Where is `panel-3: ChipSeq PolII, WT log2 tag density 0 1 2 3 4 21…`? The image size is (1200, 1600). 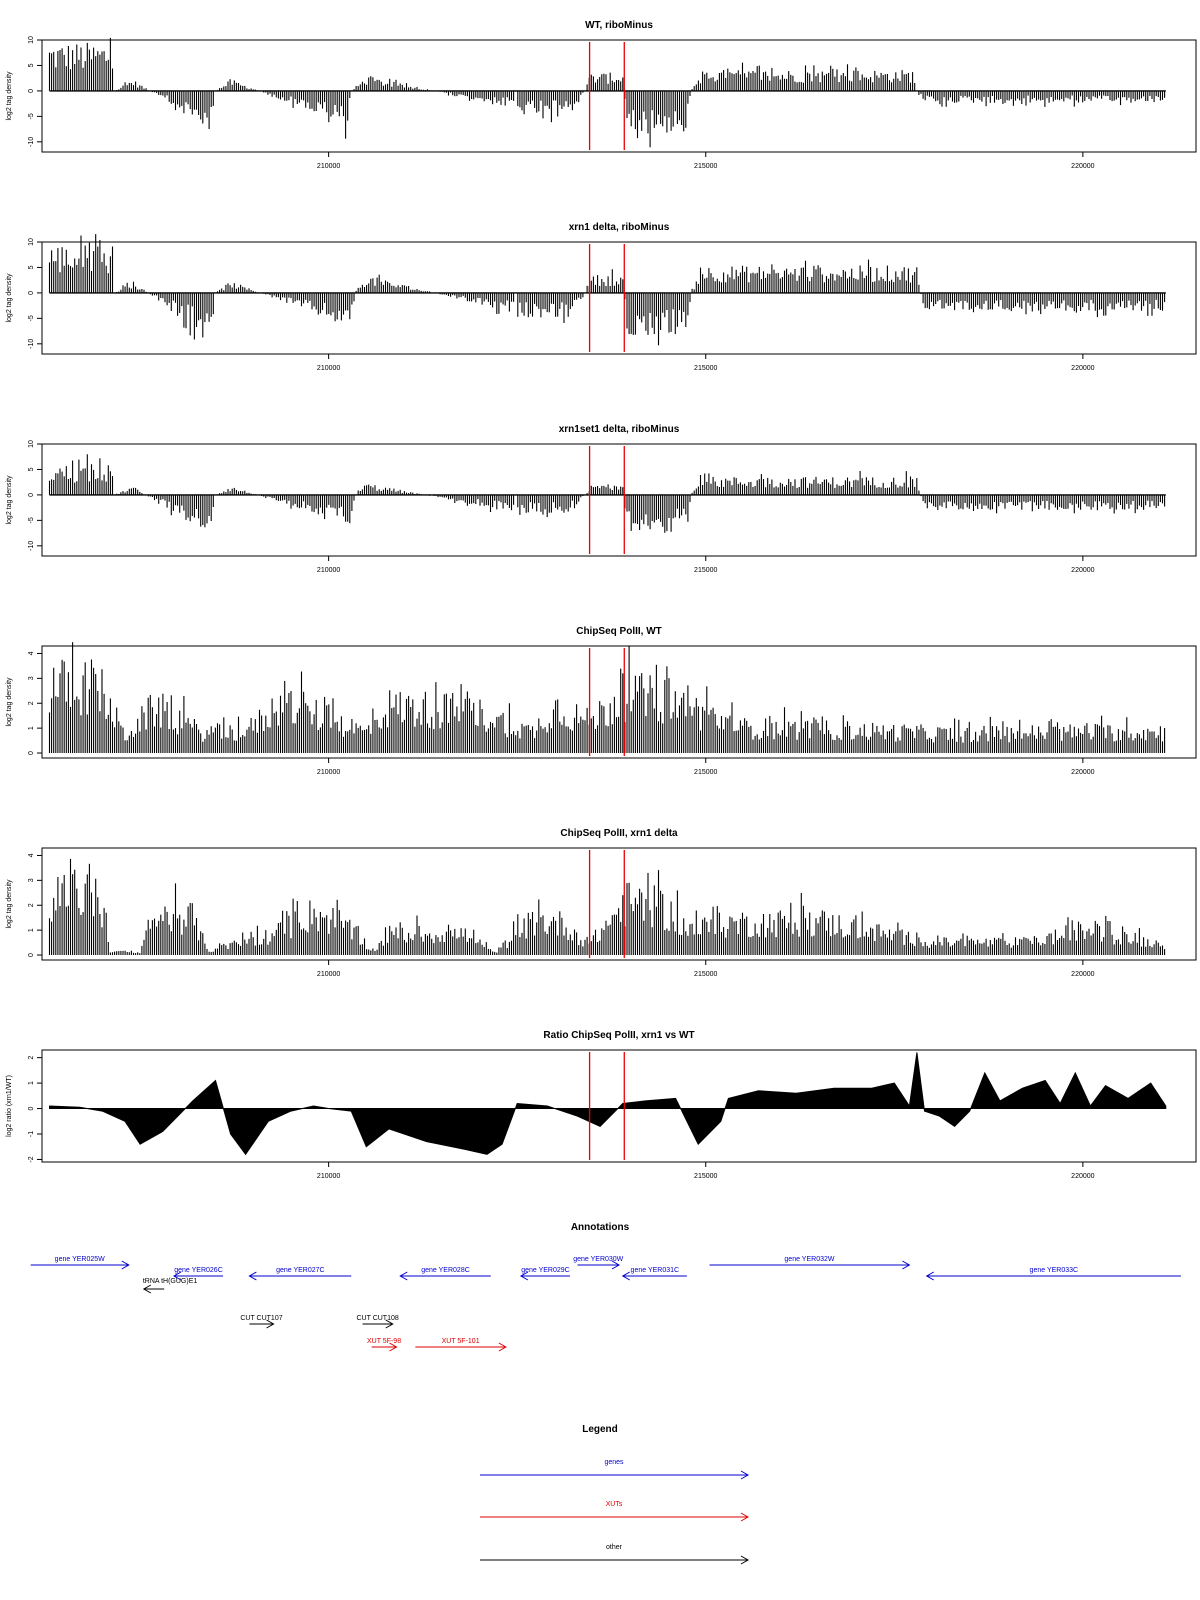
panel-3: ChipSeq PolII, WT log2 tag density 0 1 2 3 4 21… is located at coordinates (601, 701).